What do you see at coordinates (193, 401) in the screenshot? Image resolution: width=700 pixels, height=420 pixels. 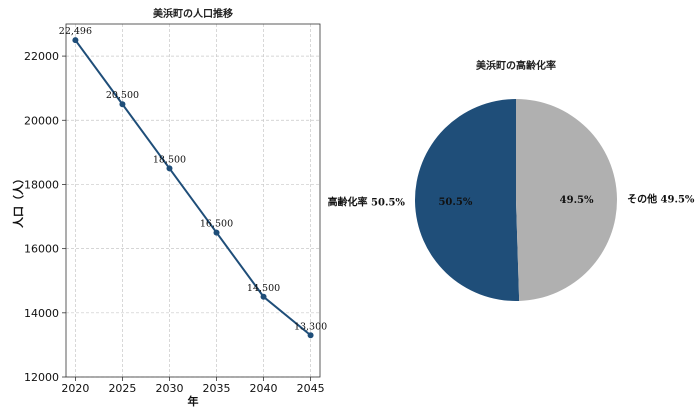 I see `x-axis-label: 年` at bounding box center [193, 401].